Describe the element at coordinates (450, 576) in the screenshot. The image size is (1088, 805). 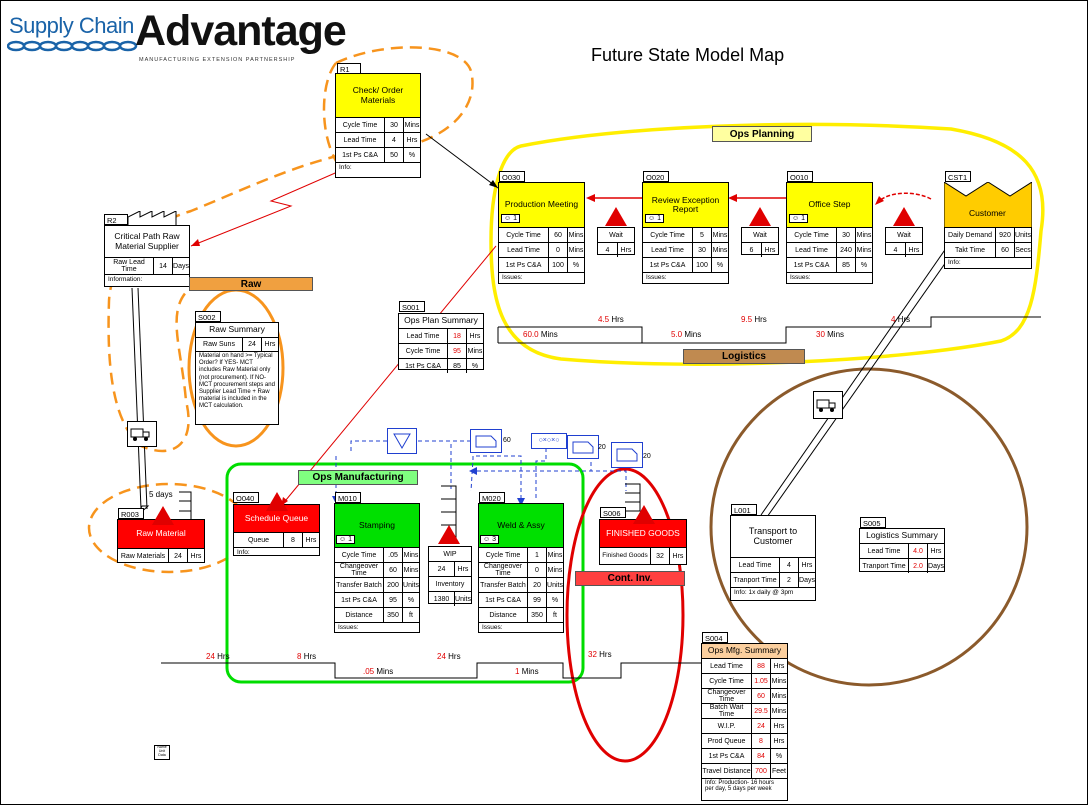
I see `wip-box: WIP 24 Hrs Inventory 1380 Units` at that location.